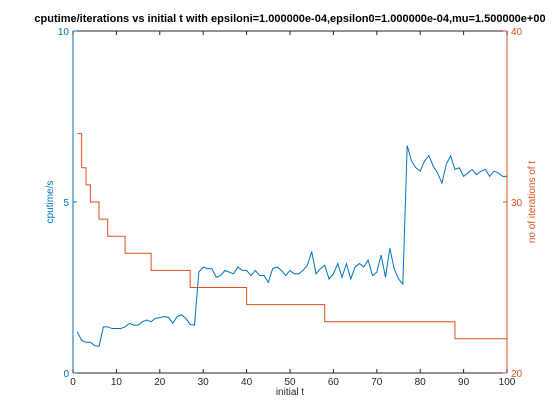 The image size is (560, 420). What do you see at coordinates (64, 32) in the screenshot?
I see `left-y-tick-label: 10` at bounding box center [64, 32].